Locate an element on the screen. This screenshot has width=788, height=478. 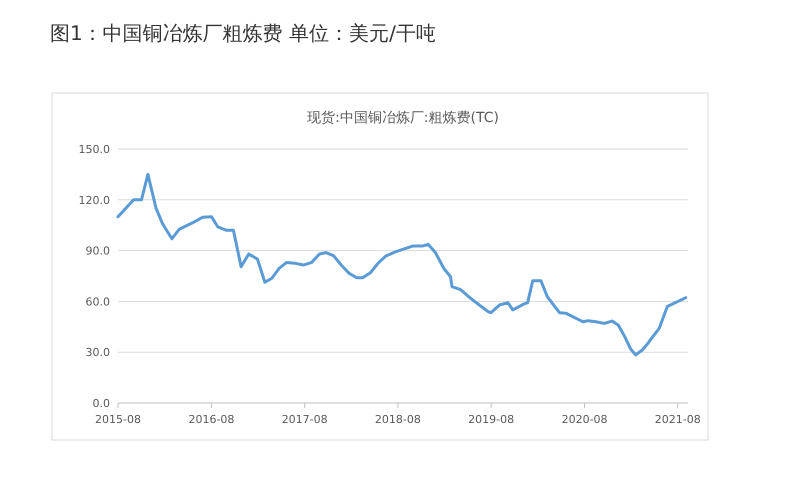
x-tick-label: 2016-08 is located at coordinates (211, 419).